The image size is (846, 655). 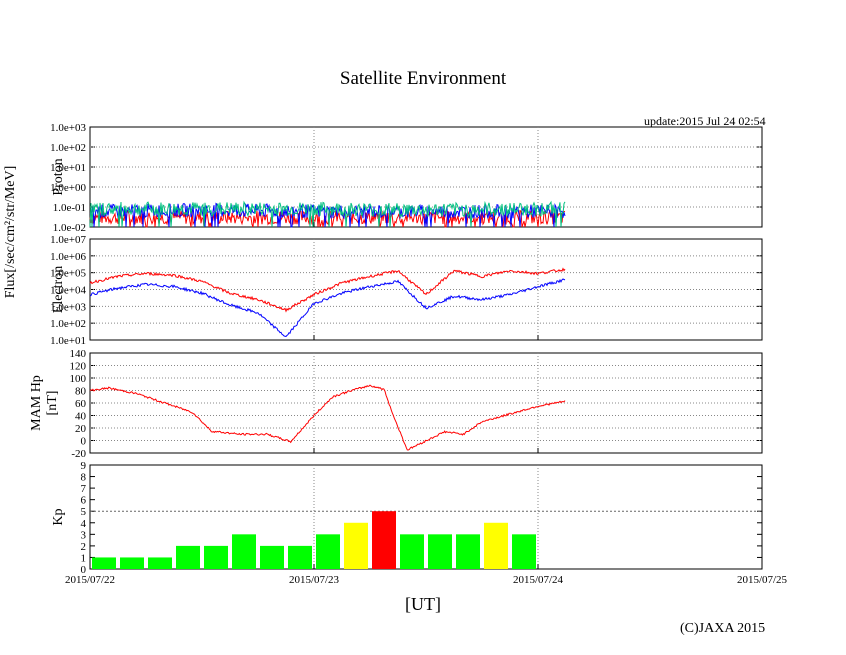 What do you see at coordinates (78, 454) in the screenshot?
I see `y-tick-label: -20` at bounding box center [78, 454].